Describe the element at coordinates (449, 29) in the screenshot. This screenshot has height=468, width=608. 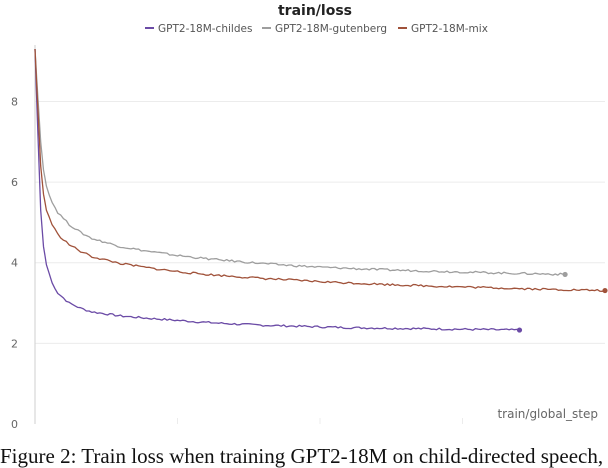
I see `legend-label: GPT2-18M-mix` at that location.